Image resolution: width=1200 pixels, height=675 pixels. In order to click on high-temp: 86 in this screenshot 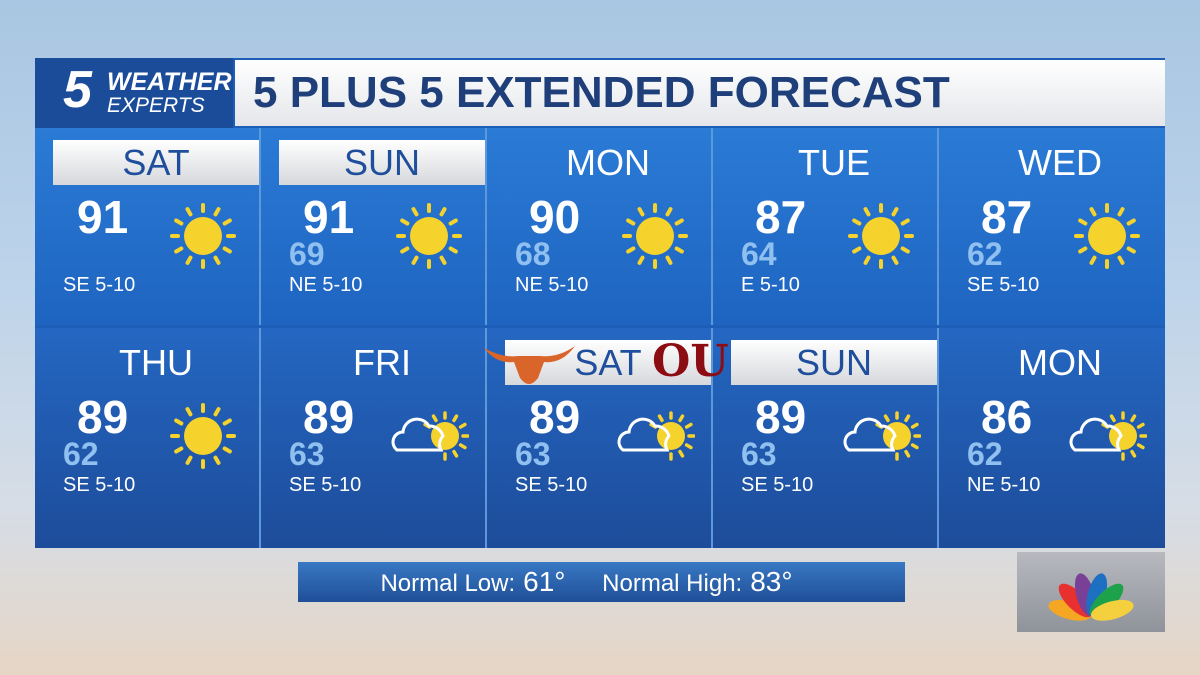, I will do `click(1007, 417)`.